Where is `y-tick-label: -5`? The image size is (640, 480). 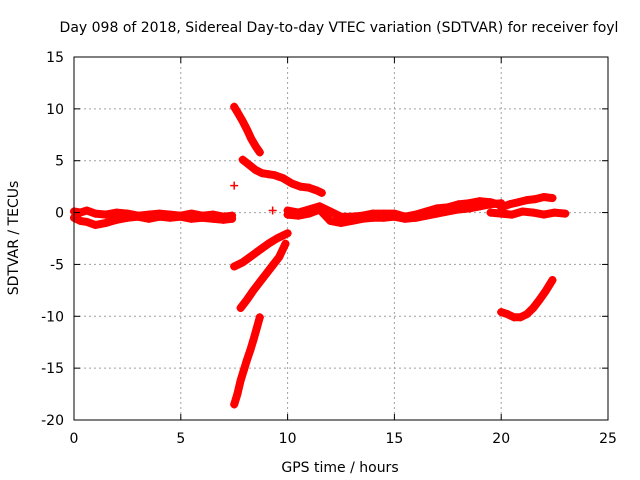 y-tick-label: -5 is located at coordinates (57, 265).